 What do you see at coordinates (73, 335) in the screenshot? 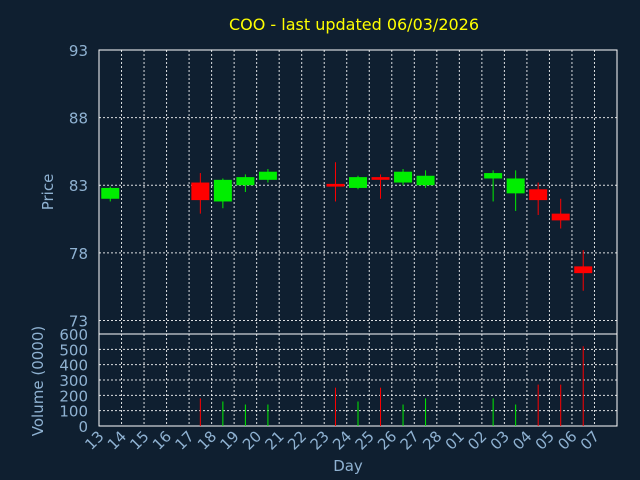
I see `volume-tick-label: 600` at bounding box center [73, 335].